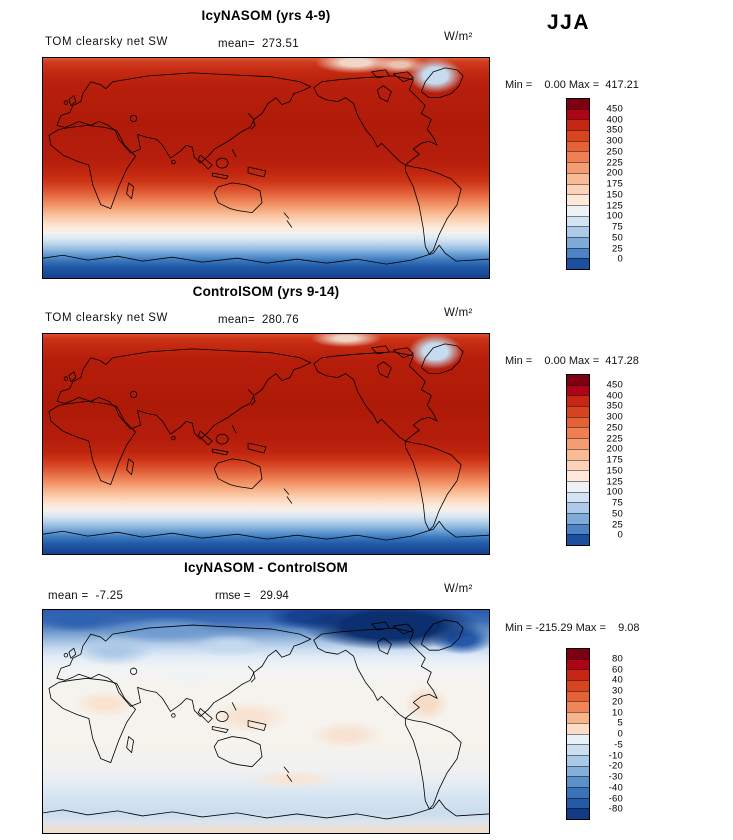 The image size is (733, 840). Describe the element at coordinates (614, 492) in the screenshot. I see `colorbar-tick: 100` at that location.